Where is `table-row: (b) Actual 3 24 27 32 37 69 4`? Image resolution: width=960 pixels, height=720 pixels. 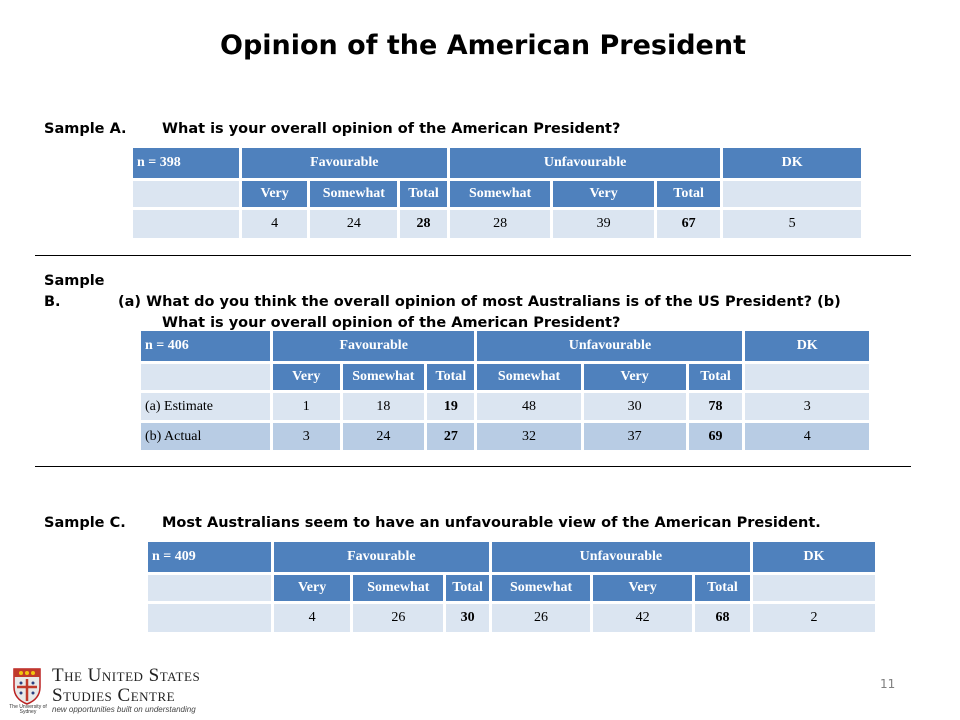 table-row: (b) Actual 3 24 27 32 37 69 4 is located at coordinates (505, 436).